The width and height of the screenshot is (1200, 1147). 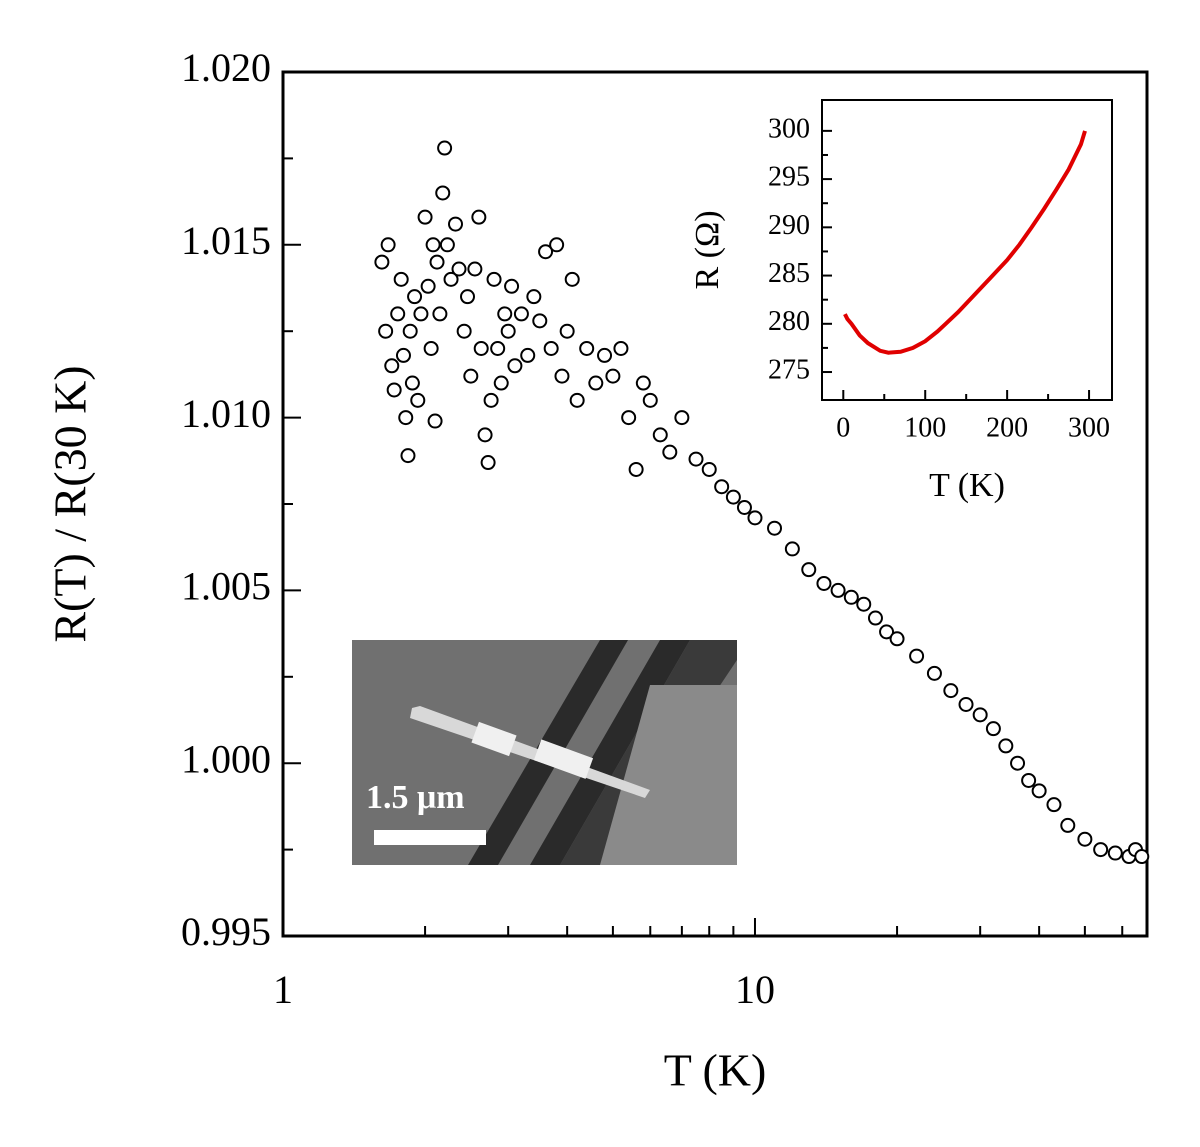 I want to click on y-tick-label: 0.995, so click(x=226, y=931).